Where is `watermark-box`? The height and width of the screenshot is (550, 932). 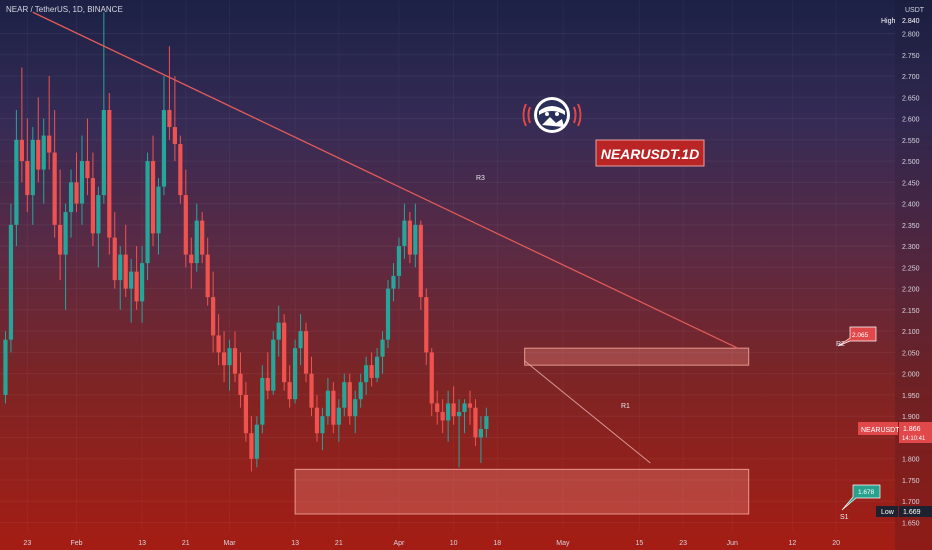
watermark-box is located at coordinates (650, 153).